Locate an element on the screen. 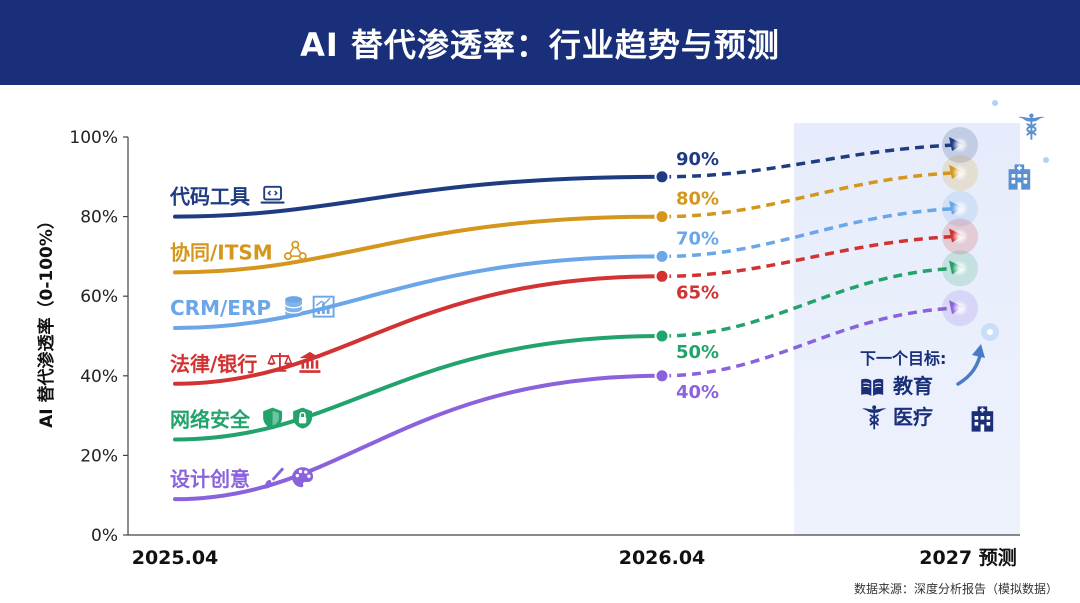  team-network-icon is located at coordinates (295, 250).